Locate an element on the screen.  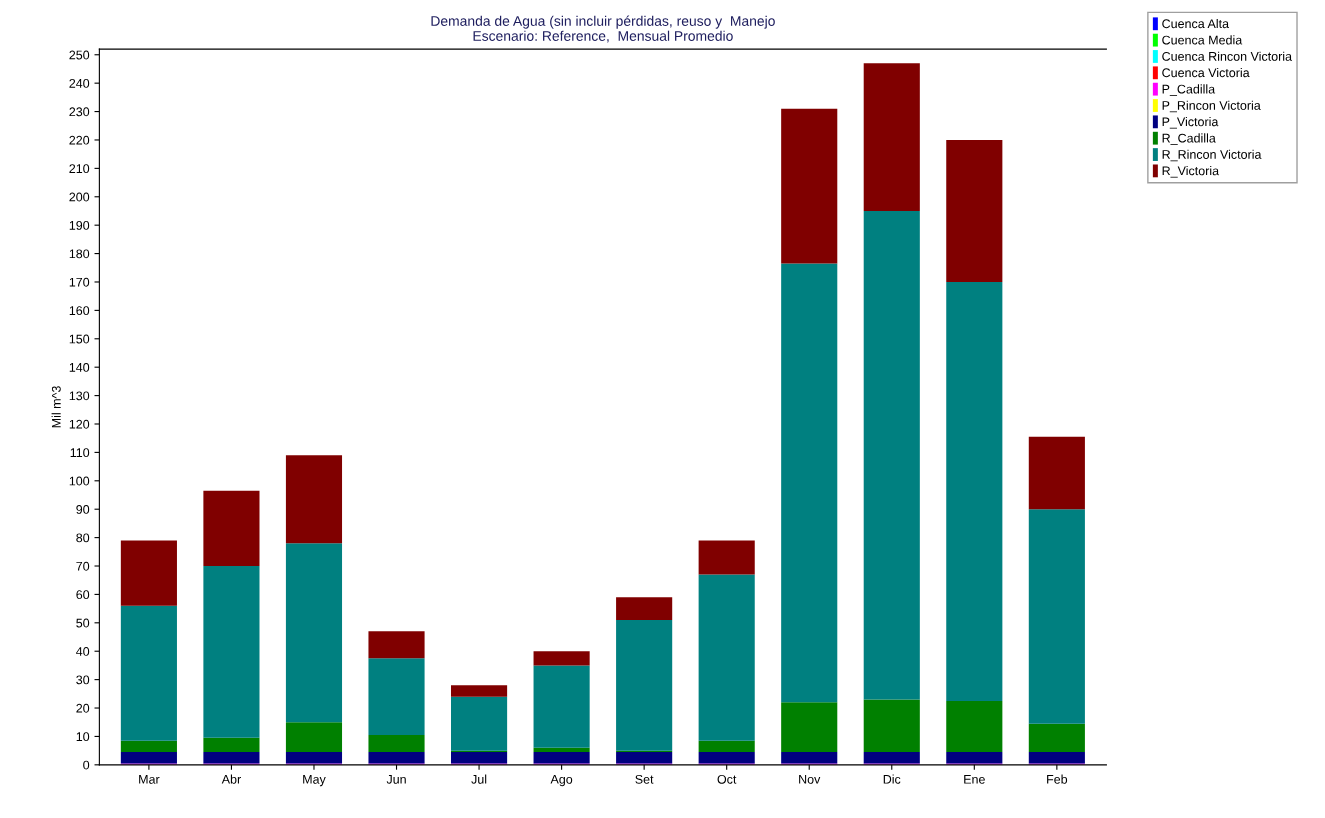
y-tick-label: 20 is located at coordinates (83, 708).